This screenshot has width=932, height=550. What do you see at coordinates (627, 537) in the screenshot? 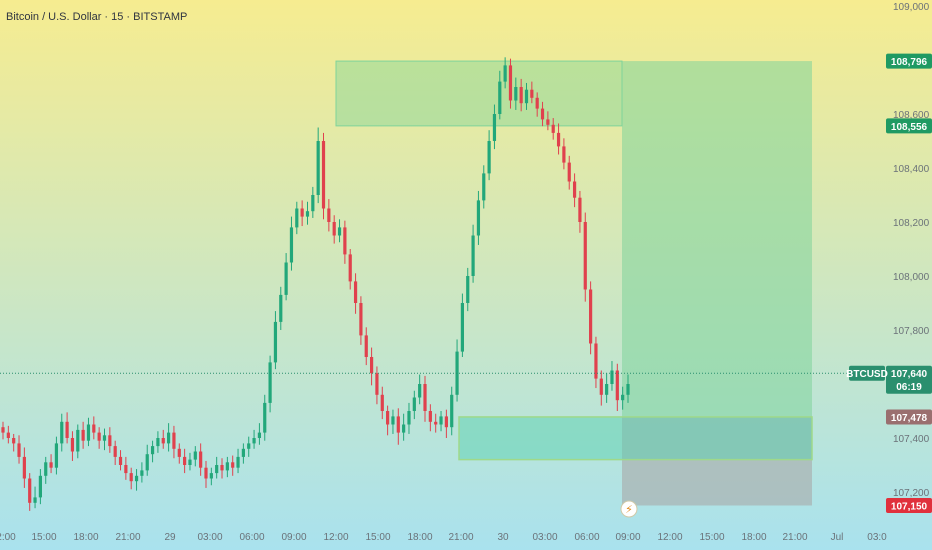
I see `x-tick-label: 09:00` at bounding box center [627, 537].